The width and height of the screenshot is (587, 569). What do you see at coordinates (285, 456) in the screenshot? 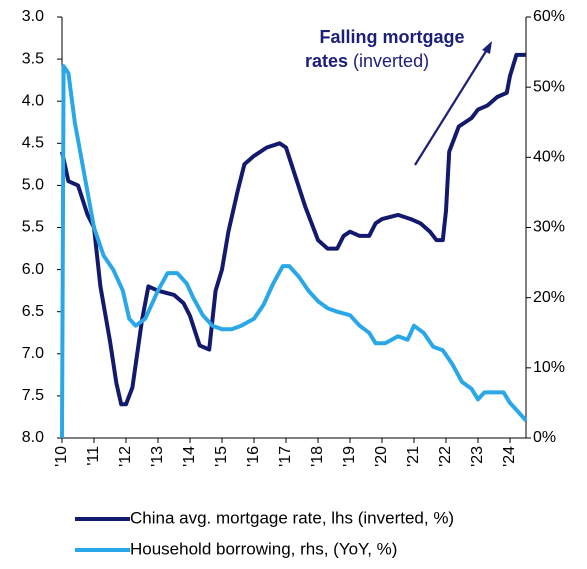
I see `x-tick-label: '17` at bounding box center [285, 456].